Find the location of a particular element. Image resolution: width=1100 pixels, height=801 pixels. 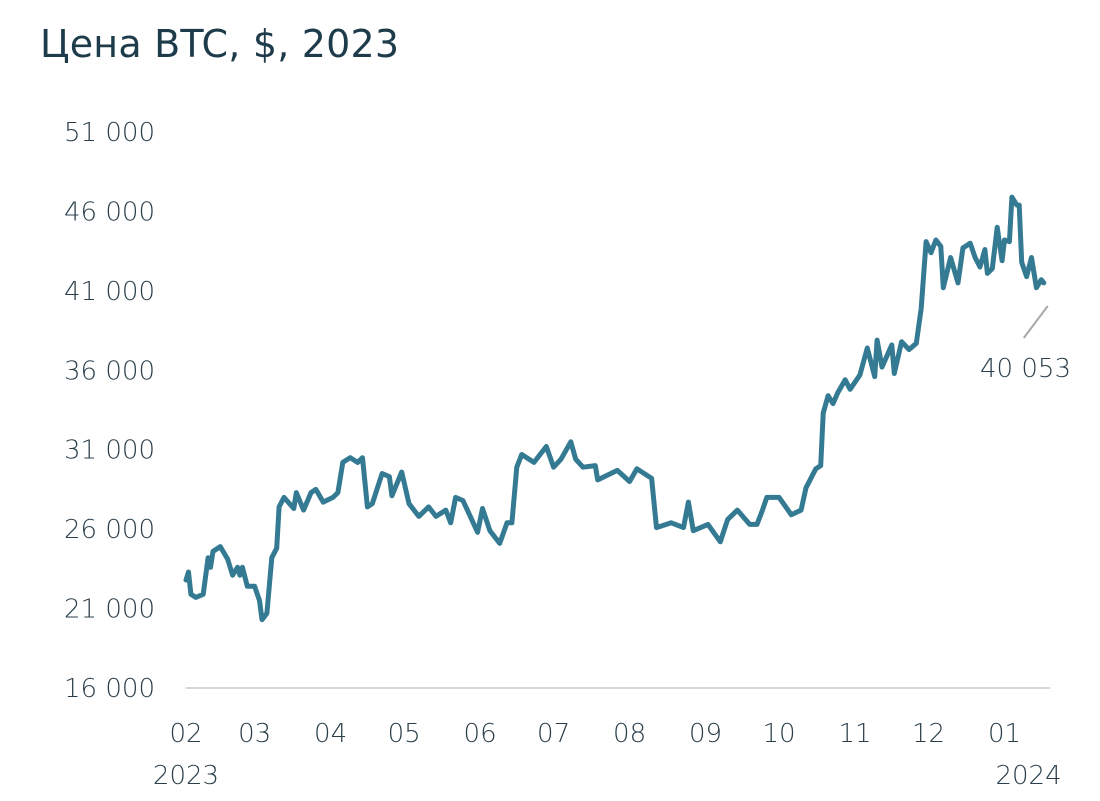

x-tick-label: 11 is located at coordinates (855, 734).